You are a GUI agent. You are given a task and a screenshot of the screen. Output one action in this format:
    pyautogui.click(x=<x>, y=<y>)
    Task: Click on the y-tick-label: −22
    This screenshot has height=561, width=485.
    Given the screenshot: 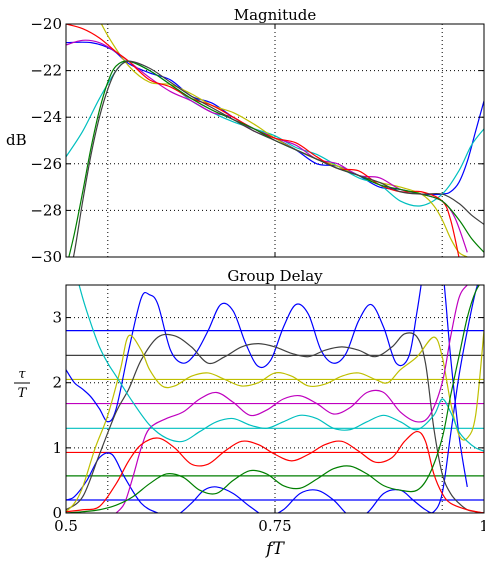 What is the action you would take?
    pyautogui.click(x=46, y=71)
    